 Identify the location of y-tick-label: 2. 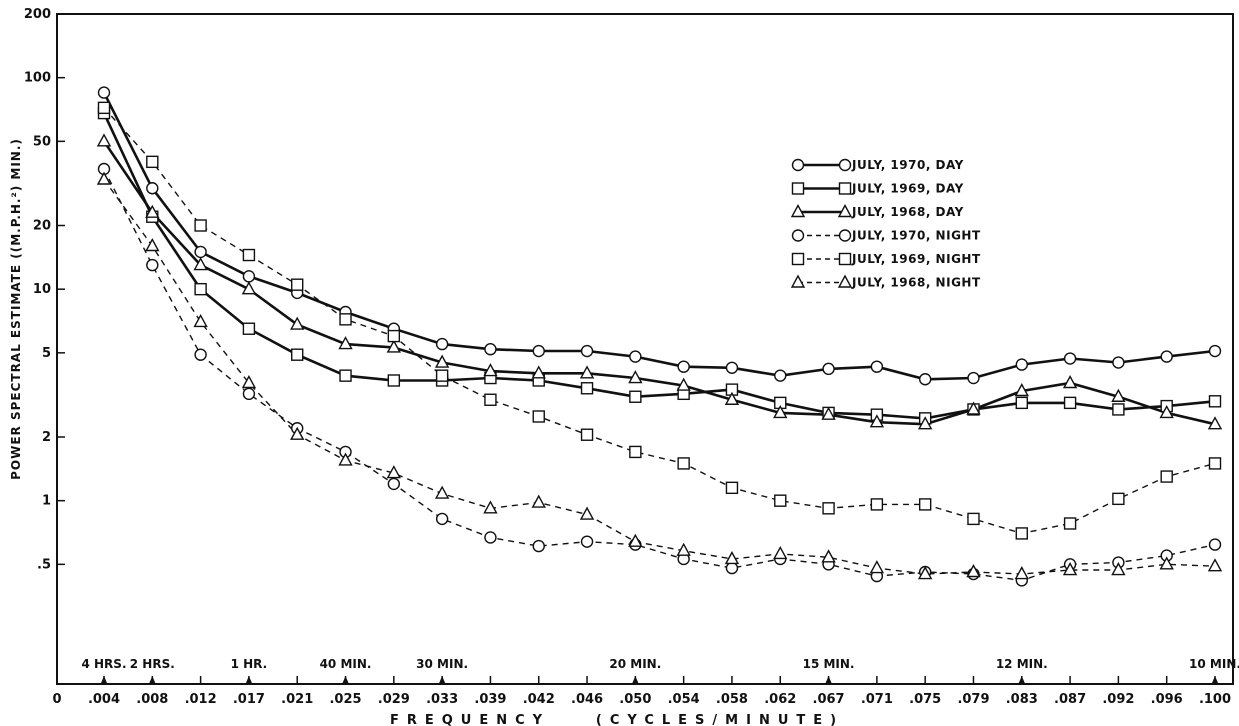
(46, 437).